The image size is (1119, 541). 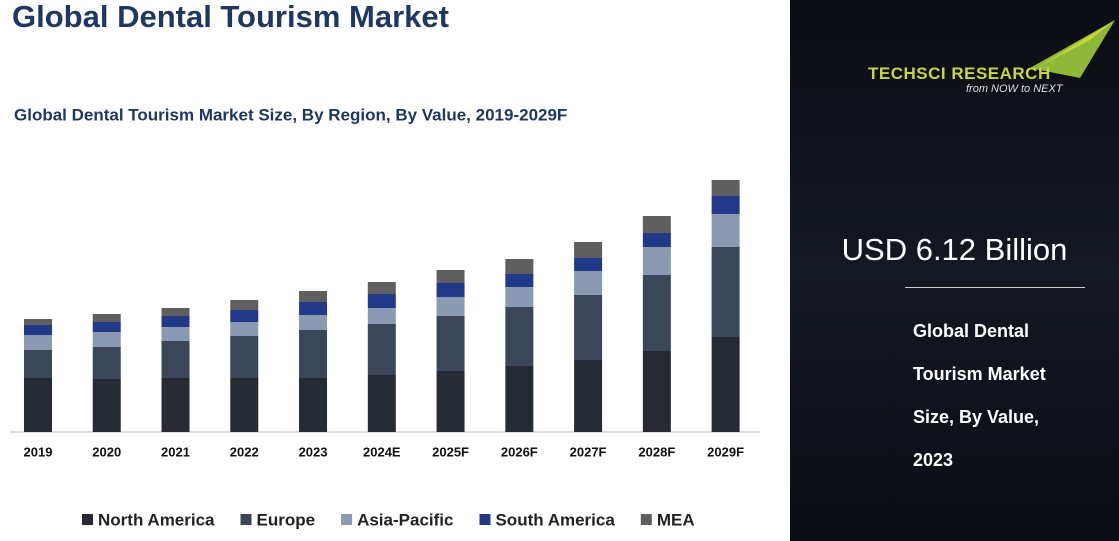 What do you see at coordinates (725, 451) in the screenshot?
I see `x-tick-label: 2029F` at bounding box center [725, 451].